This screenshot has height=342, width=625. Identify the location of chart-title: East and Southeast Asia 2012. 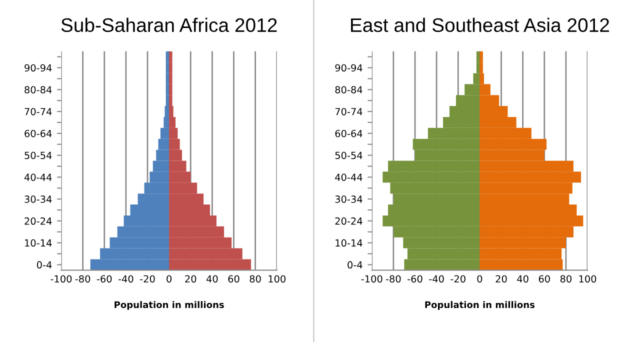
(480, 25).